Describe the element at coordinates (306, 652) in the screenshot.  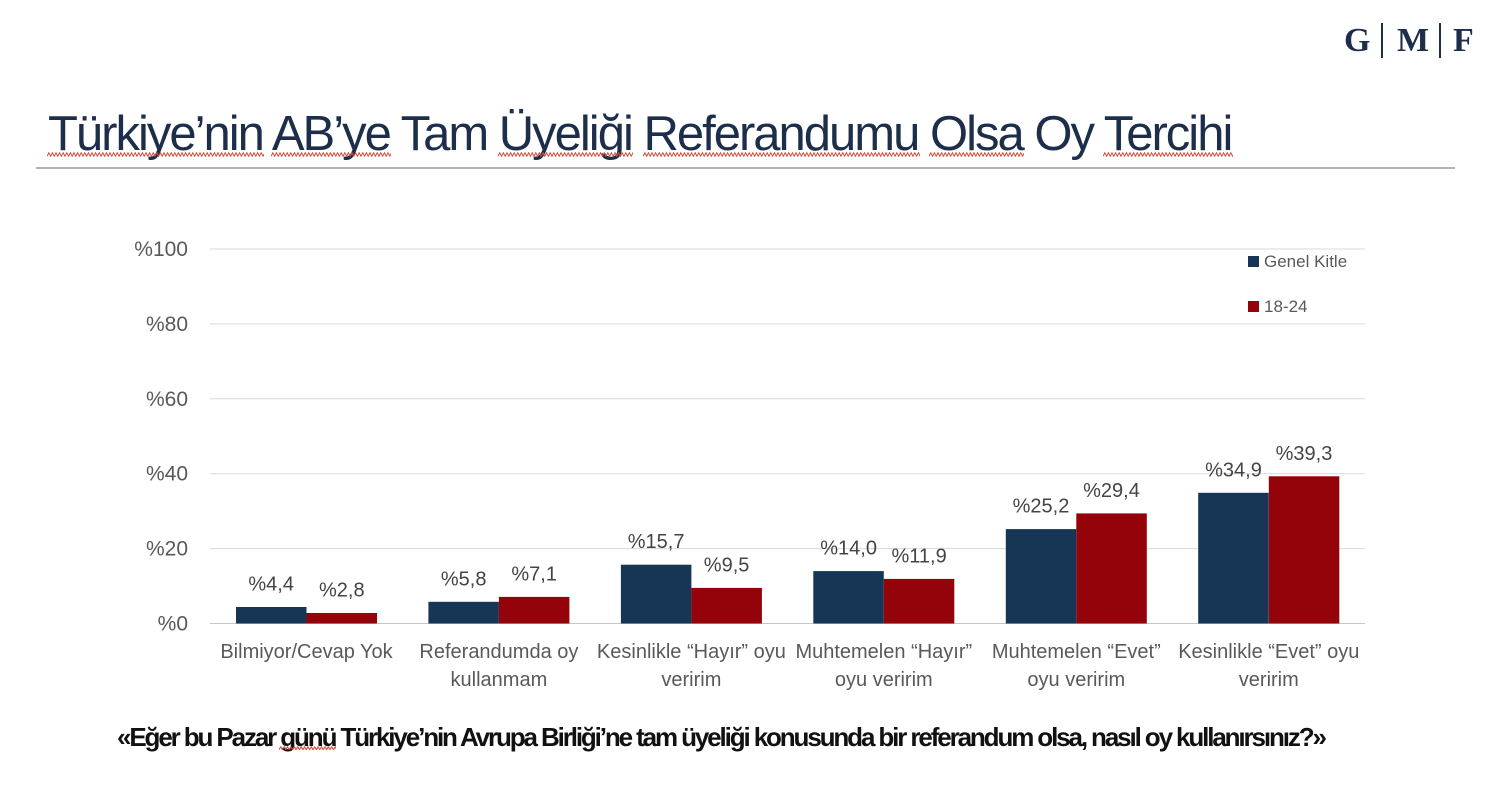
I see `svg-text: Bilmiyor/Cevap Yok` at that location.